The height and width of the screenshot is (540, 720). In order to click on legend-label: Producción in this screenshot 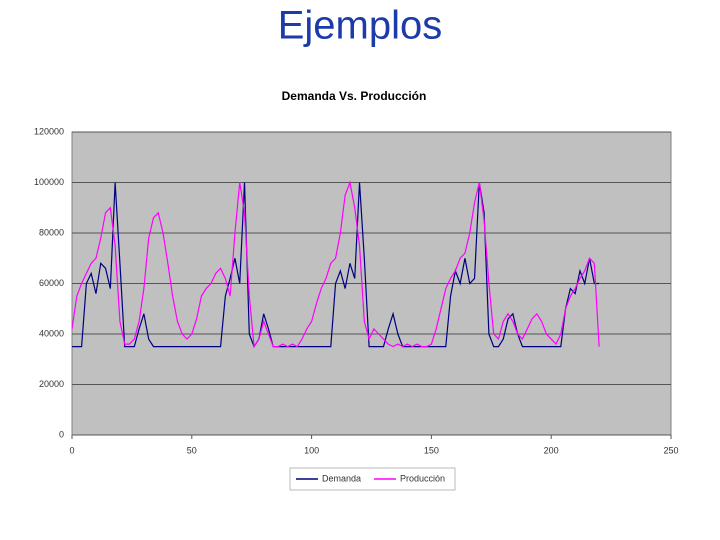, I will do `click(422, 478)`.